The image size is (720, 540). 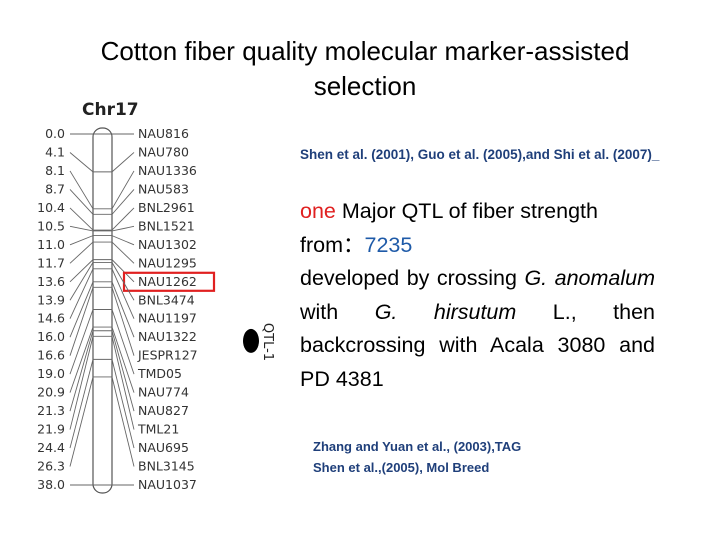 What do you see at coordinates (337, 311) in the screenshot?
I see `dev-with: with` at bounding box center [337, 311].